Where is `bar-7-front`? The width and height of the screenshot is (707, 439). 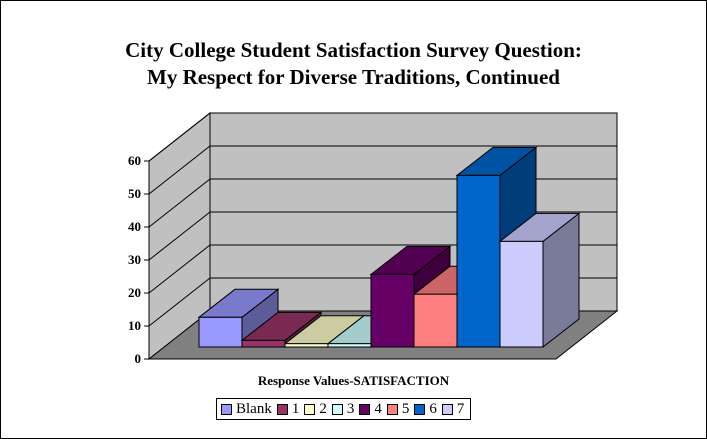 bar-7-front is located at coordinates (521, 294).